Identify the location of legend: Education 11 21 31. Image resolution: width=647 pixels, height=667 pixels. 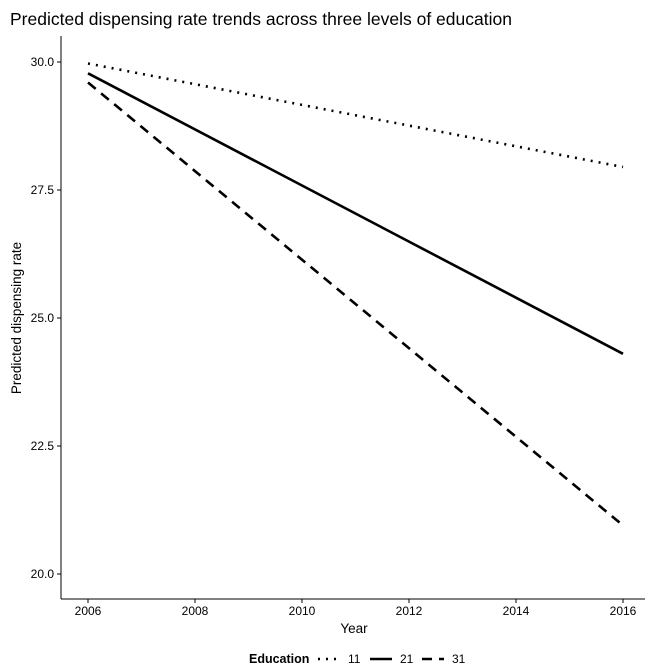
(357, 659).